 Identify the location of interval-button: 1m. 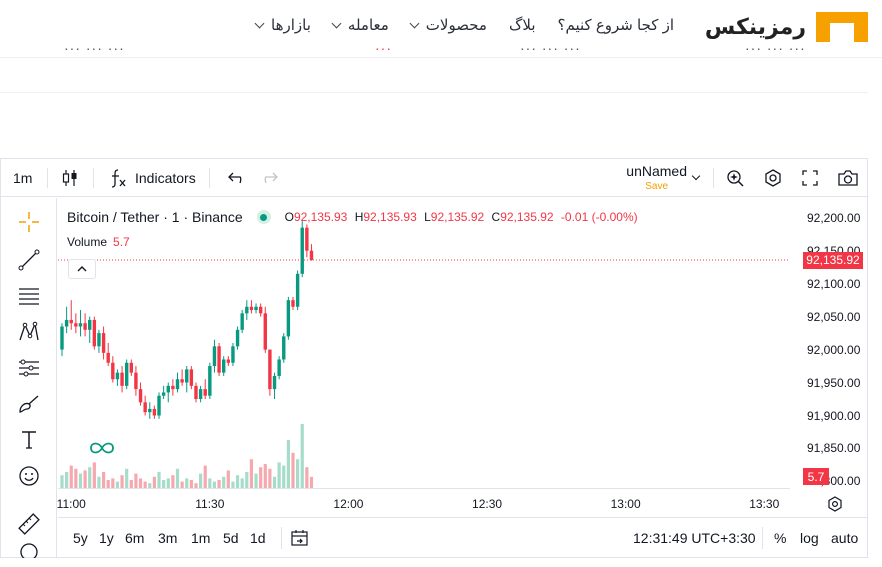
(23, 178).